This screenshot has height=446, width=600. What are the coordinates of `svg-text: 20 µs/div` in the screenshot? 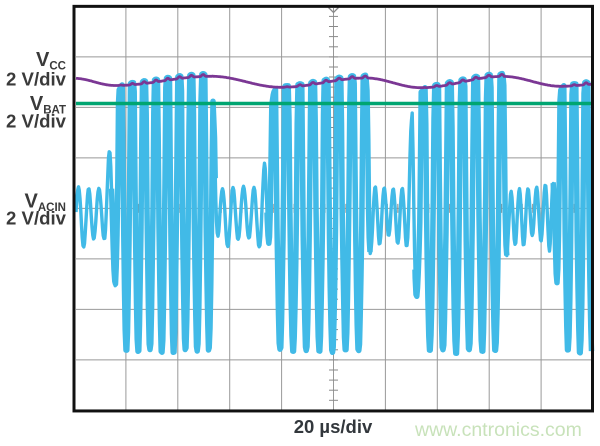 It's located at (333, 426).